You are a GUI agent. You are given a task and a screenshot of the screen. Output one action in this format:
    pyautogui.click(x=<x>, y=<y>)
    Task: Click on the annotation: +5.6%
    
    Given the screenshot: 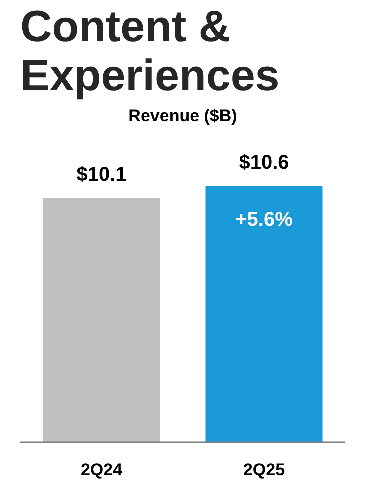 What is the action you would take?
    pyautogui.click(x=265, y=219)
    